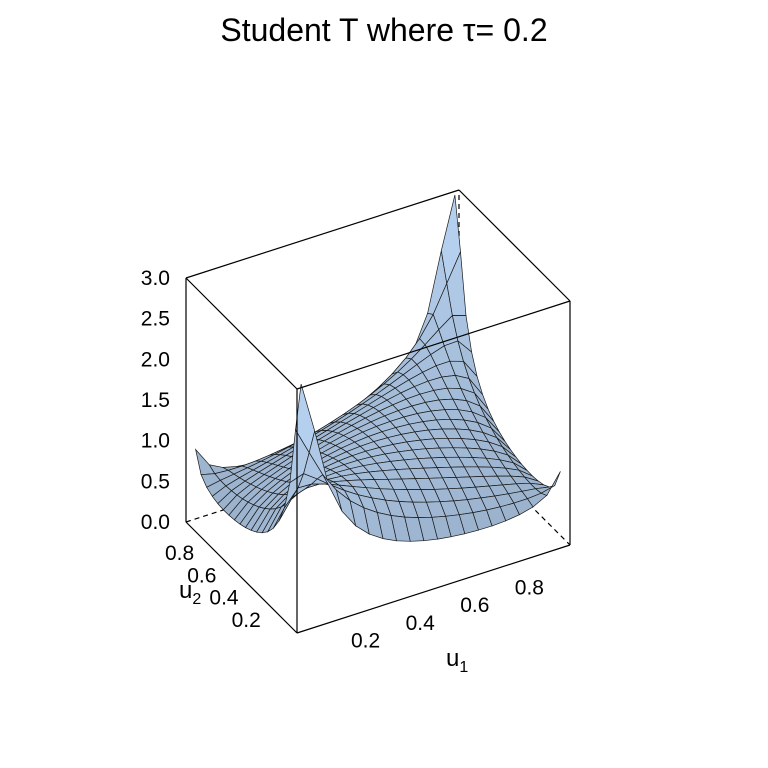  What do you see at coordinates (421, 623) in the screenshot?
I see `x-tick-label: 0.4` at bounding box center [421, 623].